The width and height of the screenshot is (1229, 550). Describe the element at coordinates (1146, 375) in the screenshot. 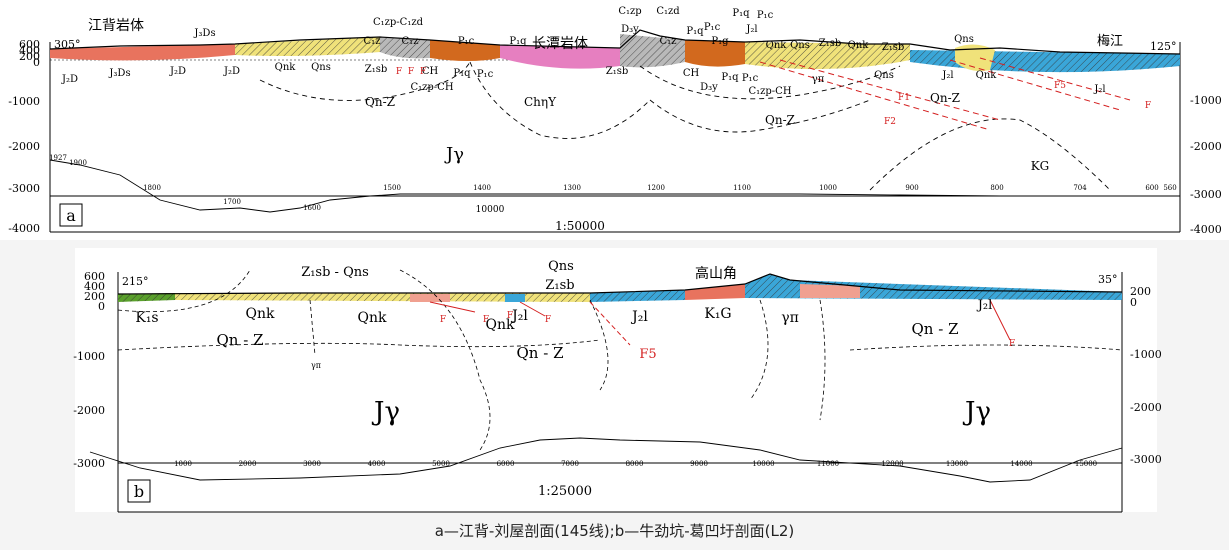

I see `panel-b-y-axis-right: 2000 -1000 -2000 -3000` at that location.